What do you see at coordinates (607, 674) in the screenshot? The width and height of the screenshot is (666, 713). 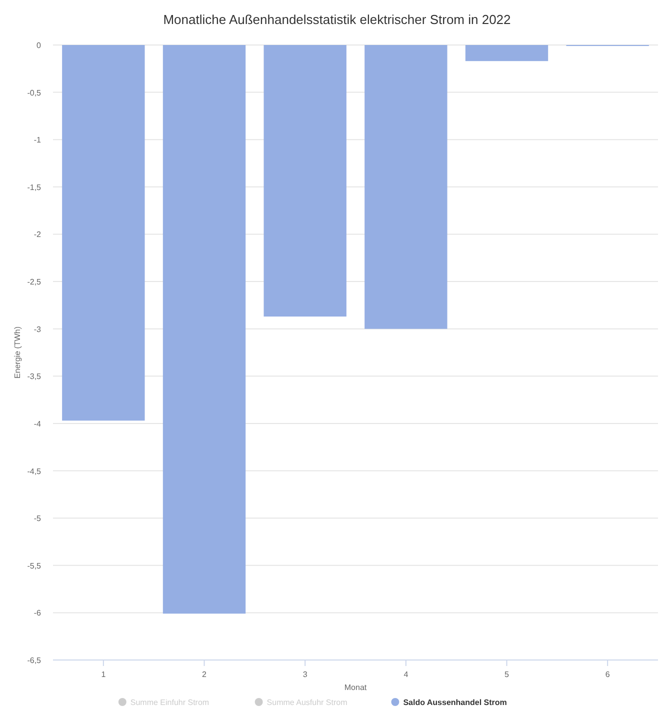 I see `x-tick-label: 6` at bounding box center [607, 674].